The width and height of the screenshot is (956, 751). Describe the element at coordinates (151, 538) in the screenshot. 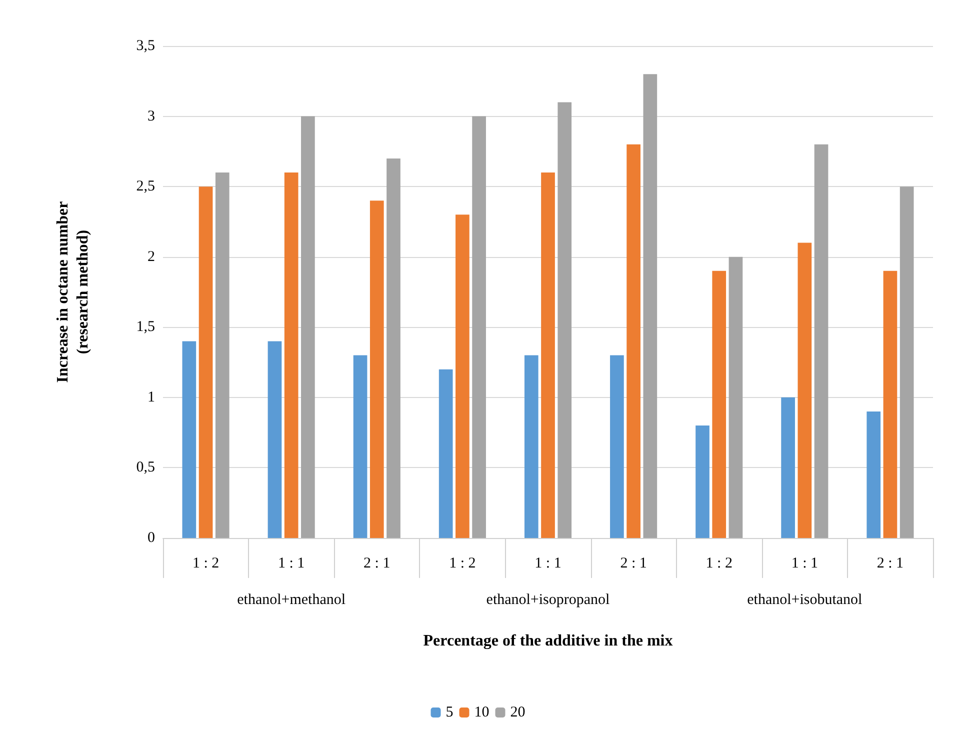

I see `y-tick-label: 0` at that location.